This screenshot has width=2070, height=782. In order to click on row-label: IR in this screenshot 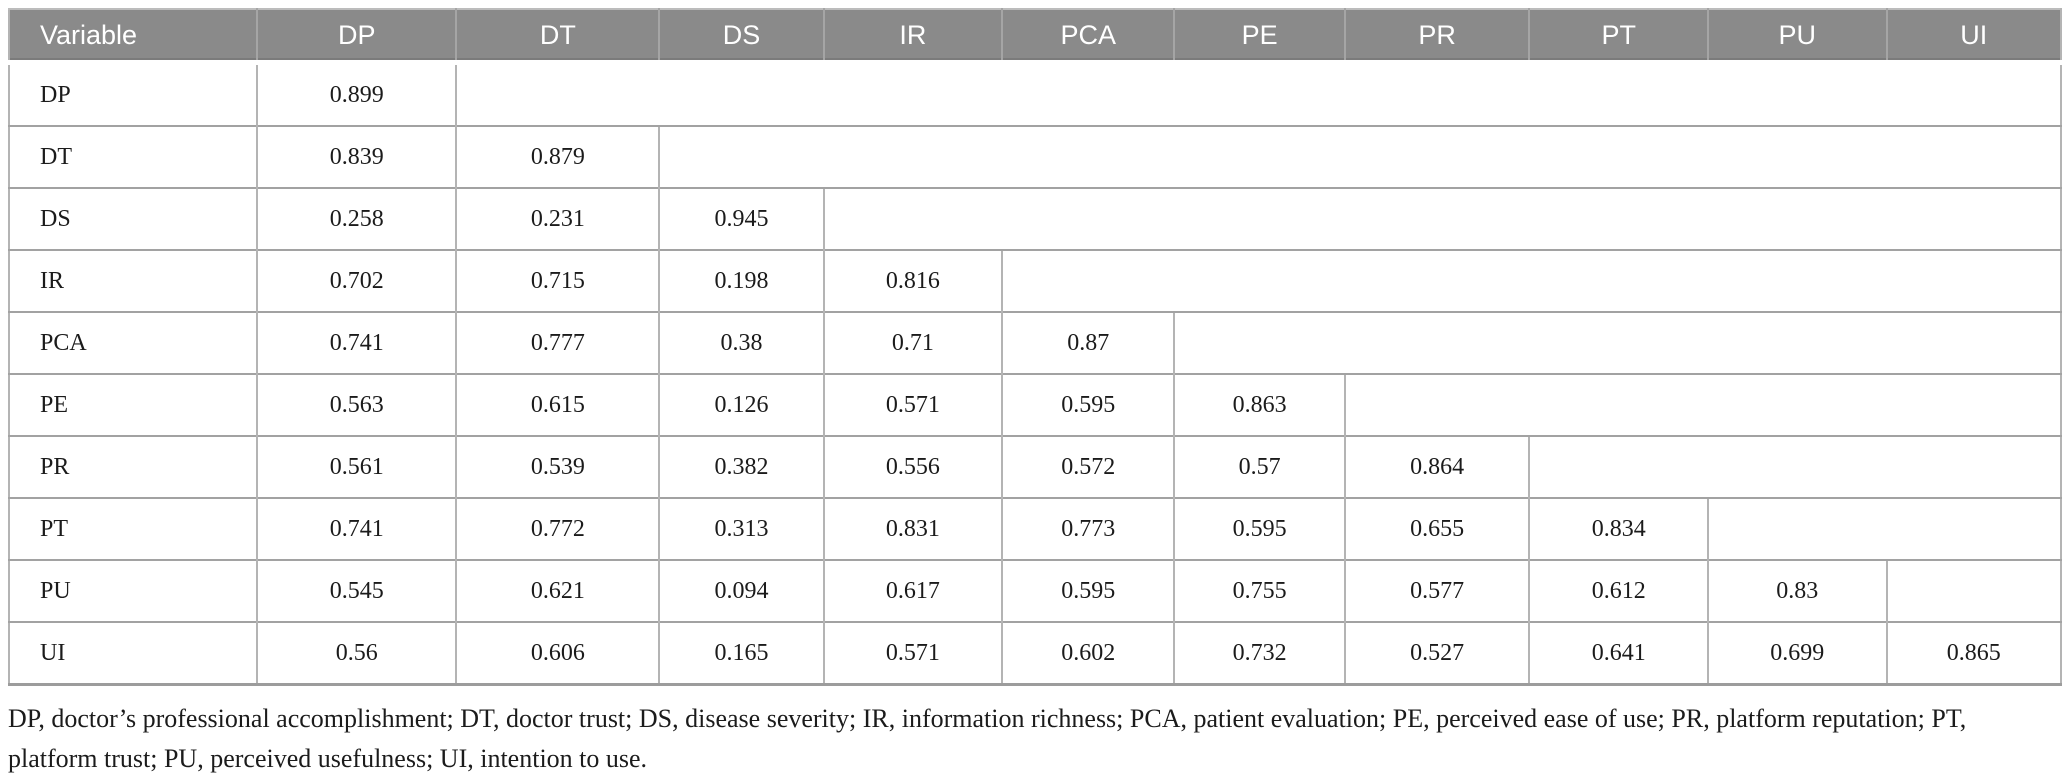, I will do `click(133, 280)`.